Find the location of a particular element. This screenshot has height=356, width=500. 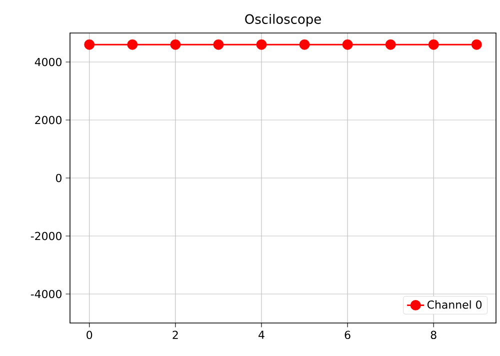

y-tick-label: 4000 is located at coordinates (48, 62).